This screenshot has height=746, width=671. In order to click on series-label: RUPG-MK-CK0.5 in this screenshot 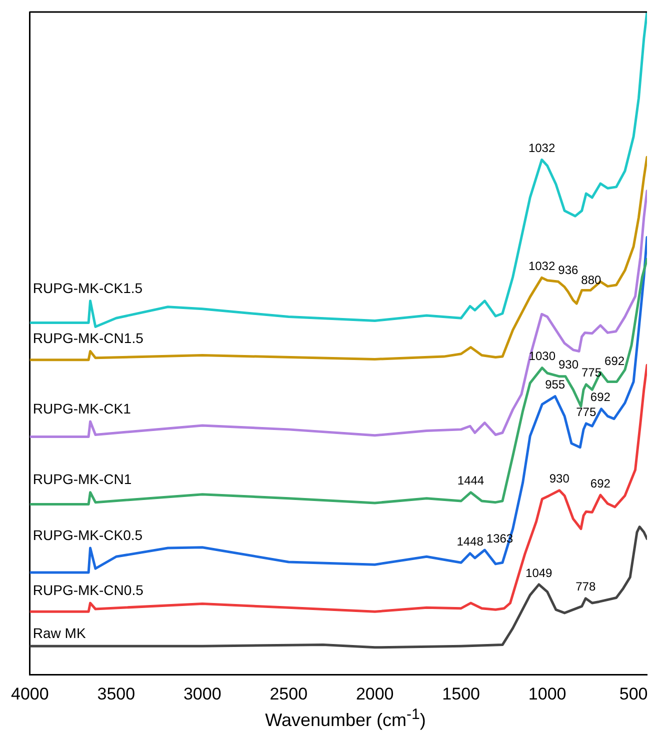, I will do `click(87, 534)`.